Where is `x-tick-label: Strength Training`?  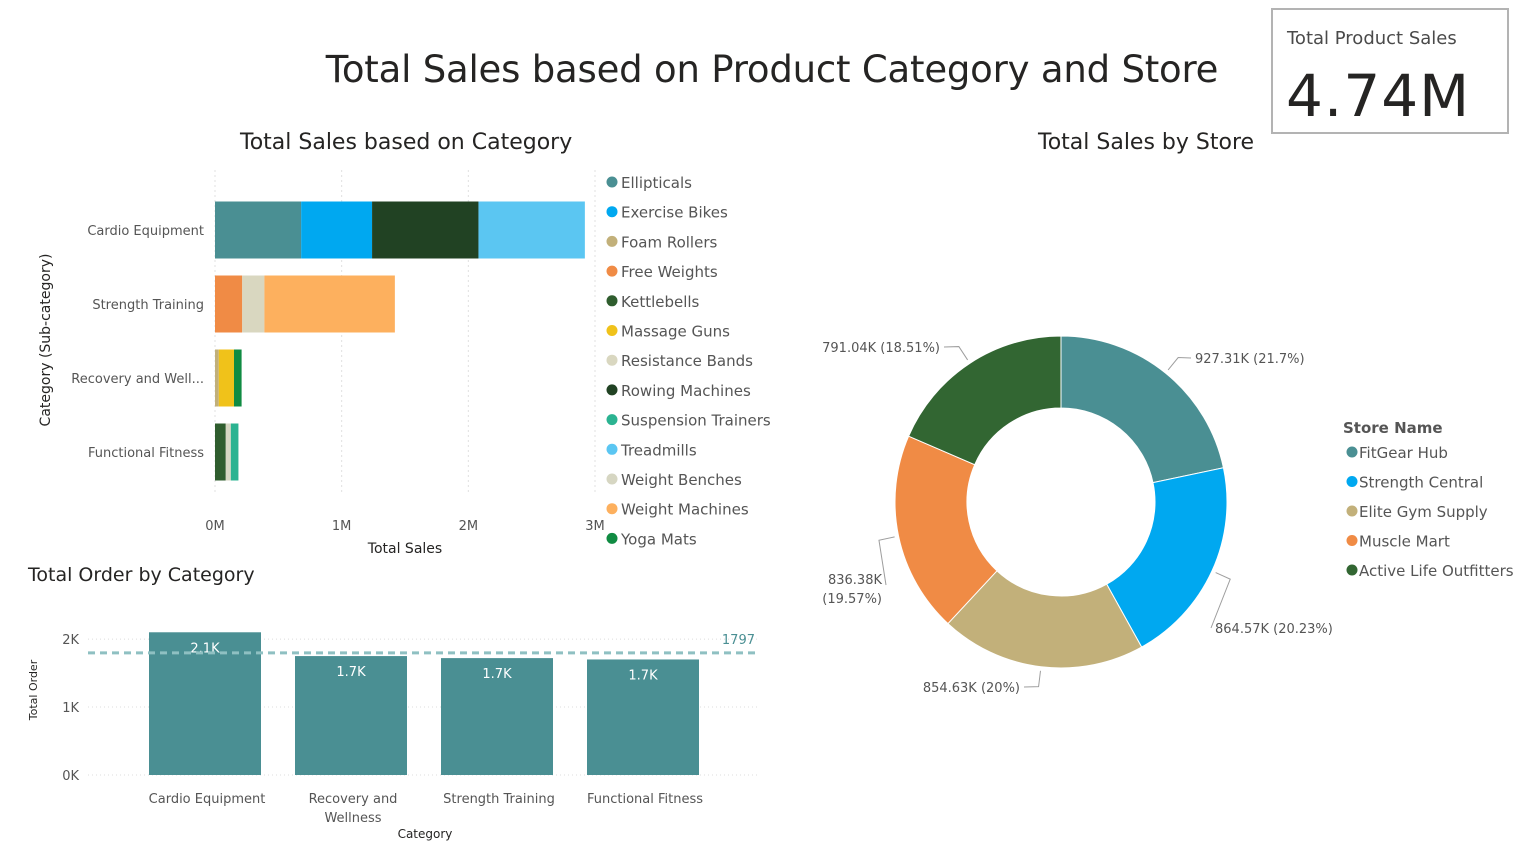
x-tick-label: Strength Training is located at coordinates (499, 799).